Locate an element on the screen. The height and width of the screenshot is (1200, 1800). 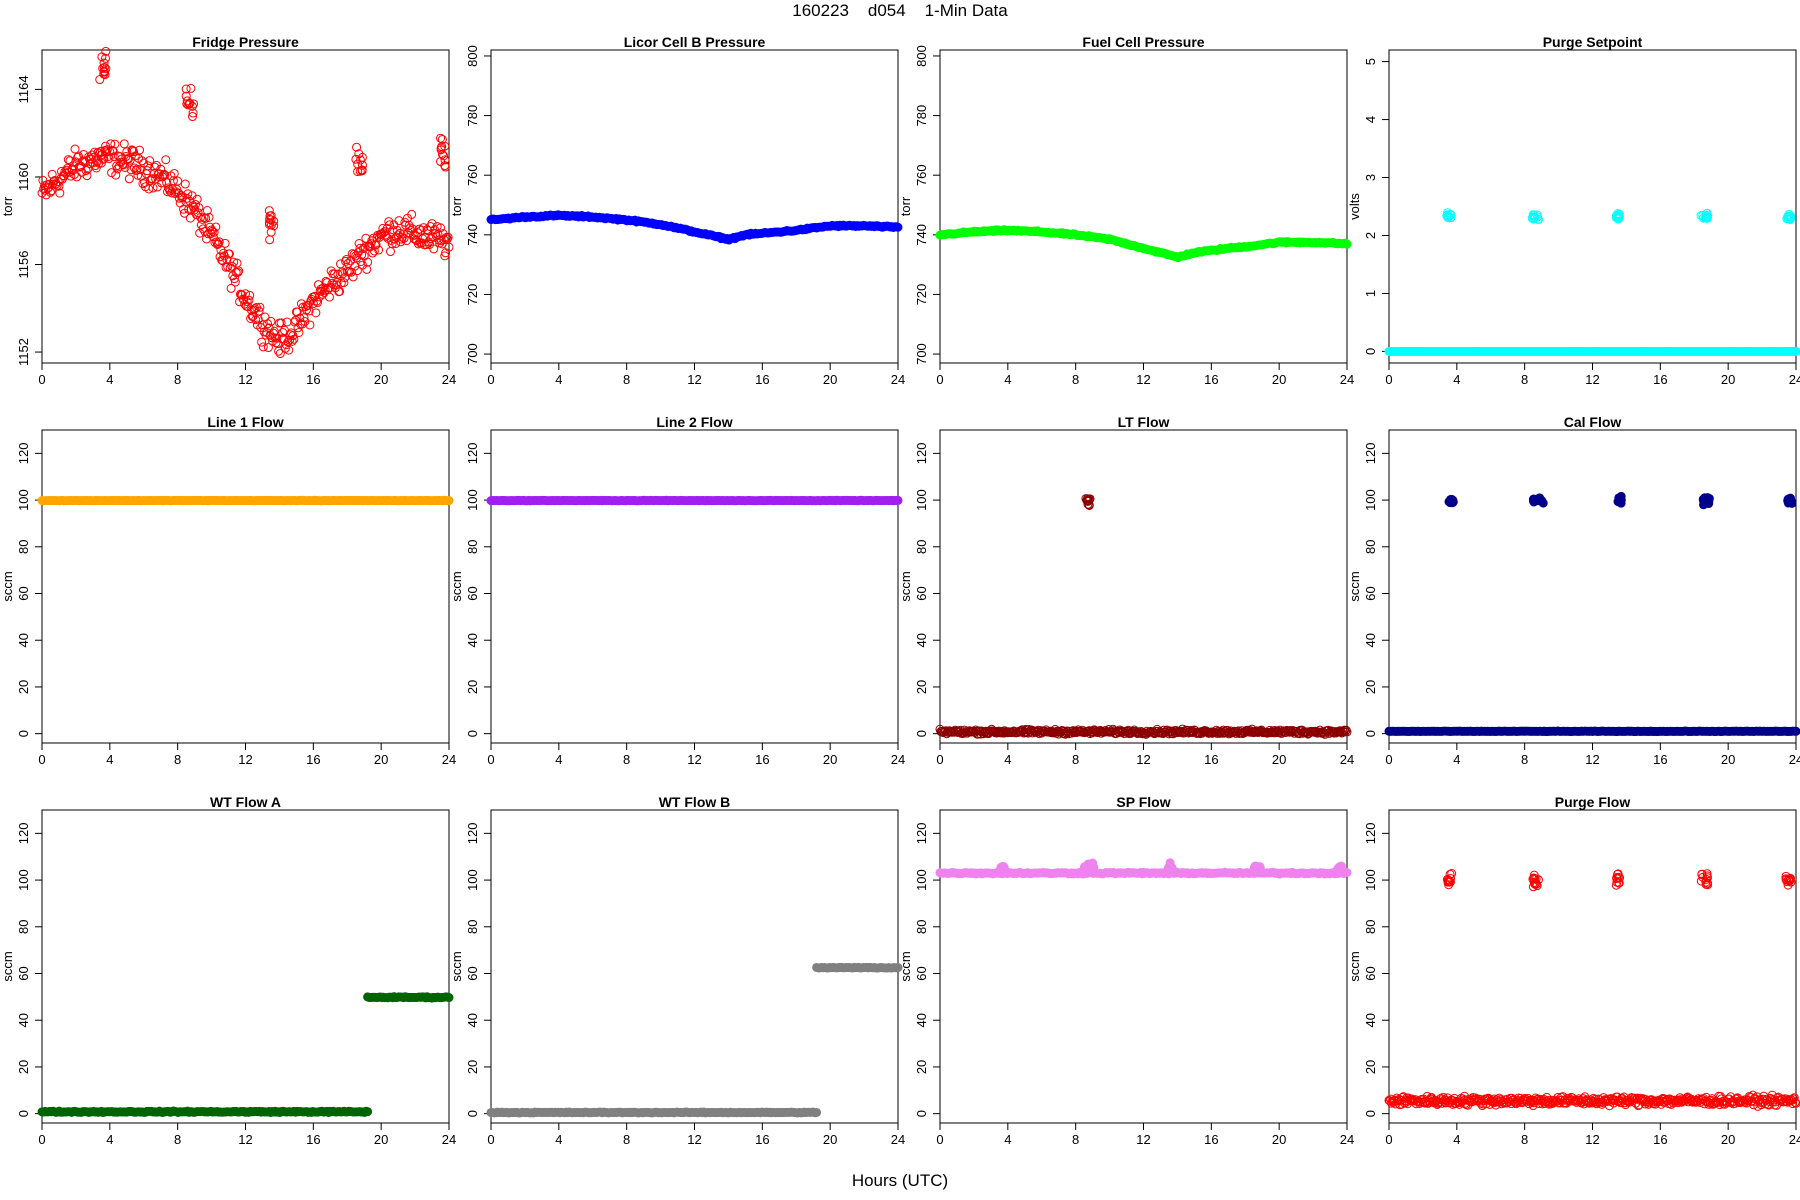
y-tick-label: 120 is located at coordinates (23, 834).